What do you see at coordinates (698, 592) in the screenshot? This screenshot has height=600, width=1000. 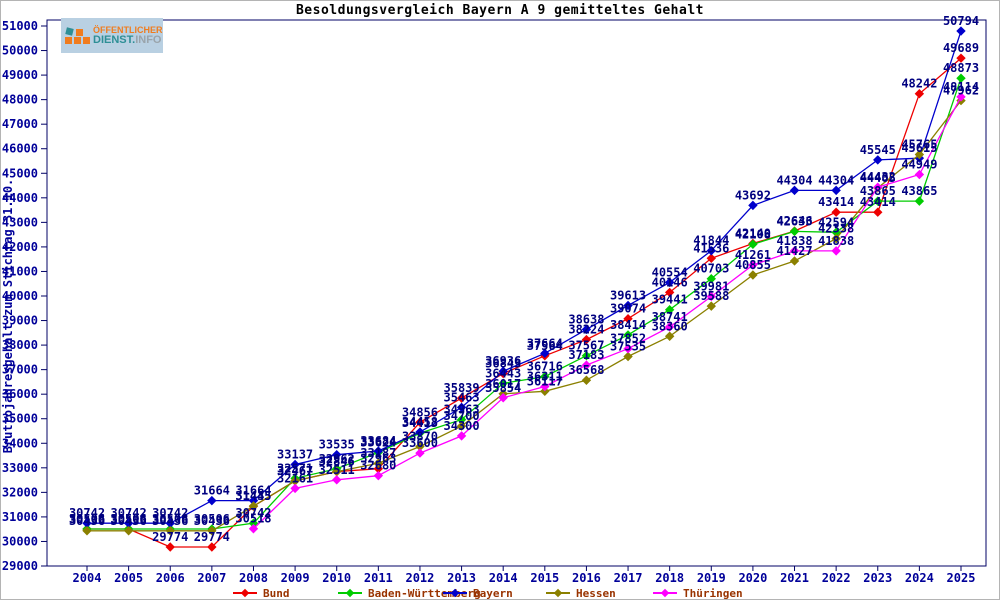 I see `legend-item-th-ringen: Thüringen` at bounding box center [698, 592].